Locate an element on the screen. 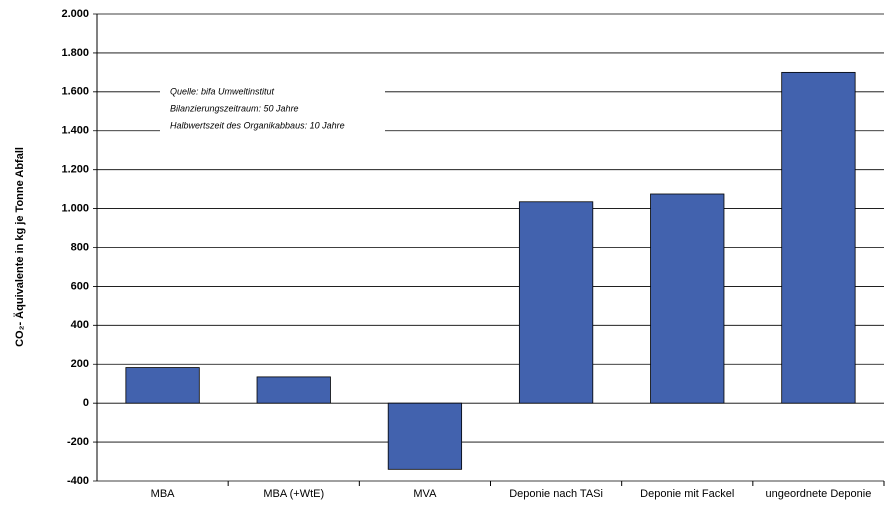 The height and width of the screenshot is (506, 885). x-tick-label: Deponie mit Fackel is located at coordinates (687, 494).